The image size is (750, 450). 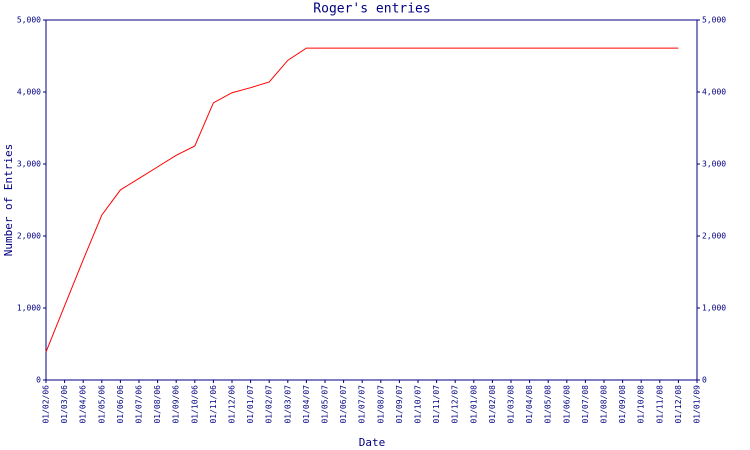 What do you see at coordinates (678, 404) in the screenshot?
I see `x-tick-label: 01/12/08` at bounding box center [678, 404].